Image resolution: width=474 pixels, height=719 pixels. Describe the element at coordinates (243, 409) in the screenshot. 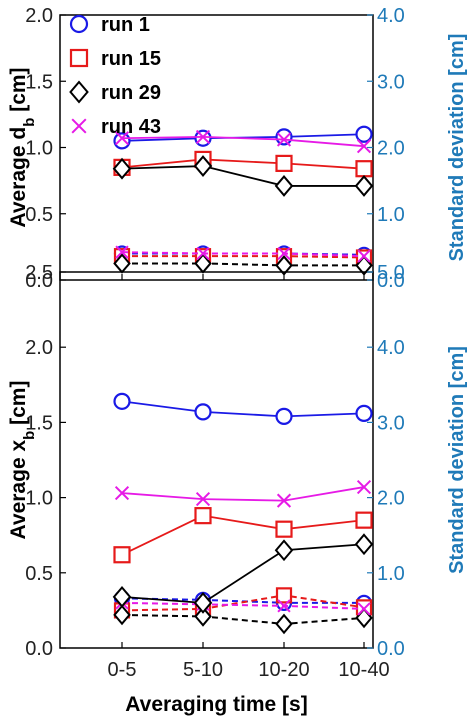

I see `run1-line` at that location.